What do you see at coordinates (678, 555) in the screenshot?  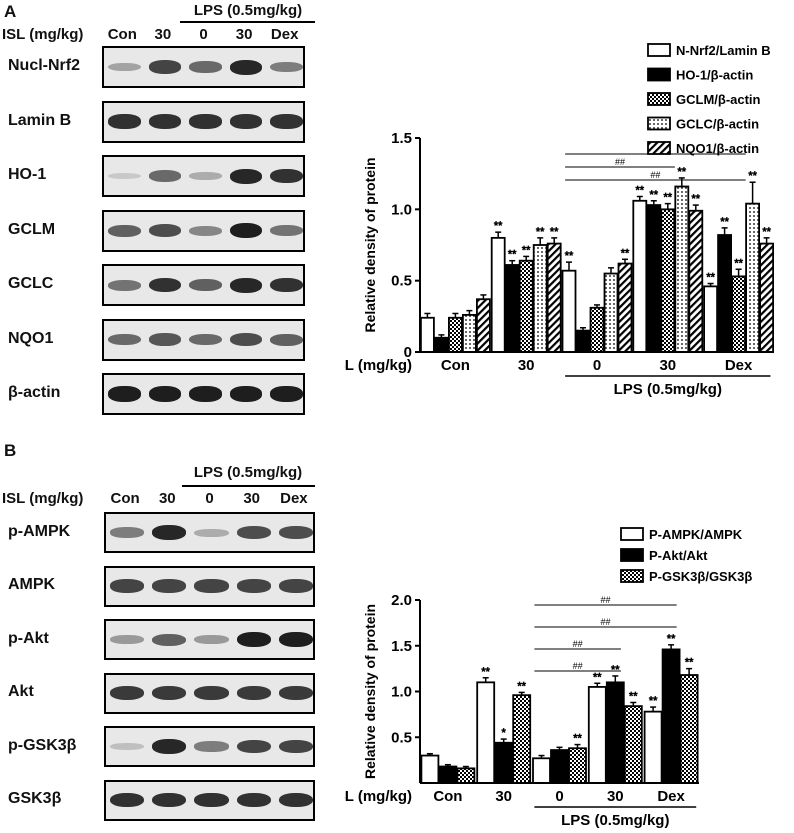 I see `legend-label: P-Akt/Akt` at bounding box center [678, 555].